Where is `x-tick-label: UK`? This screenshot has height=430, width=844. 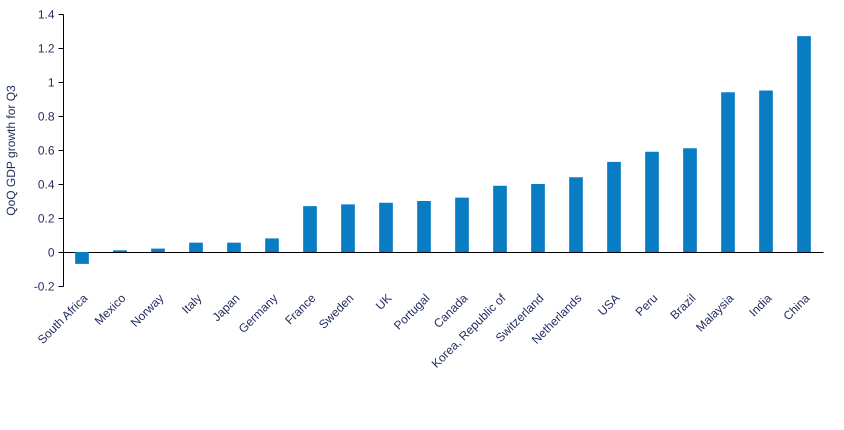 x-tick-label: UK is located at coordinates (383, 302).